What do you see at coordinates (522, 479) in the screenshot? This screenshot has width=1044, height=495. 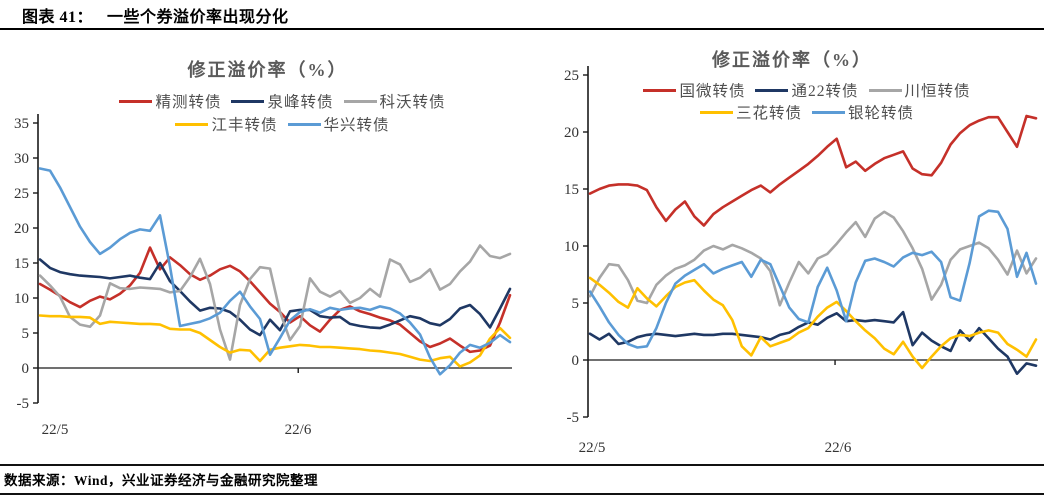 I see `data-source-note: 数据来源：Wind，兴业证券经济与金融研究院整理` at bounding box center [522, 479].